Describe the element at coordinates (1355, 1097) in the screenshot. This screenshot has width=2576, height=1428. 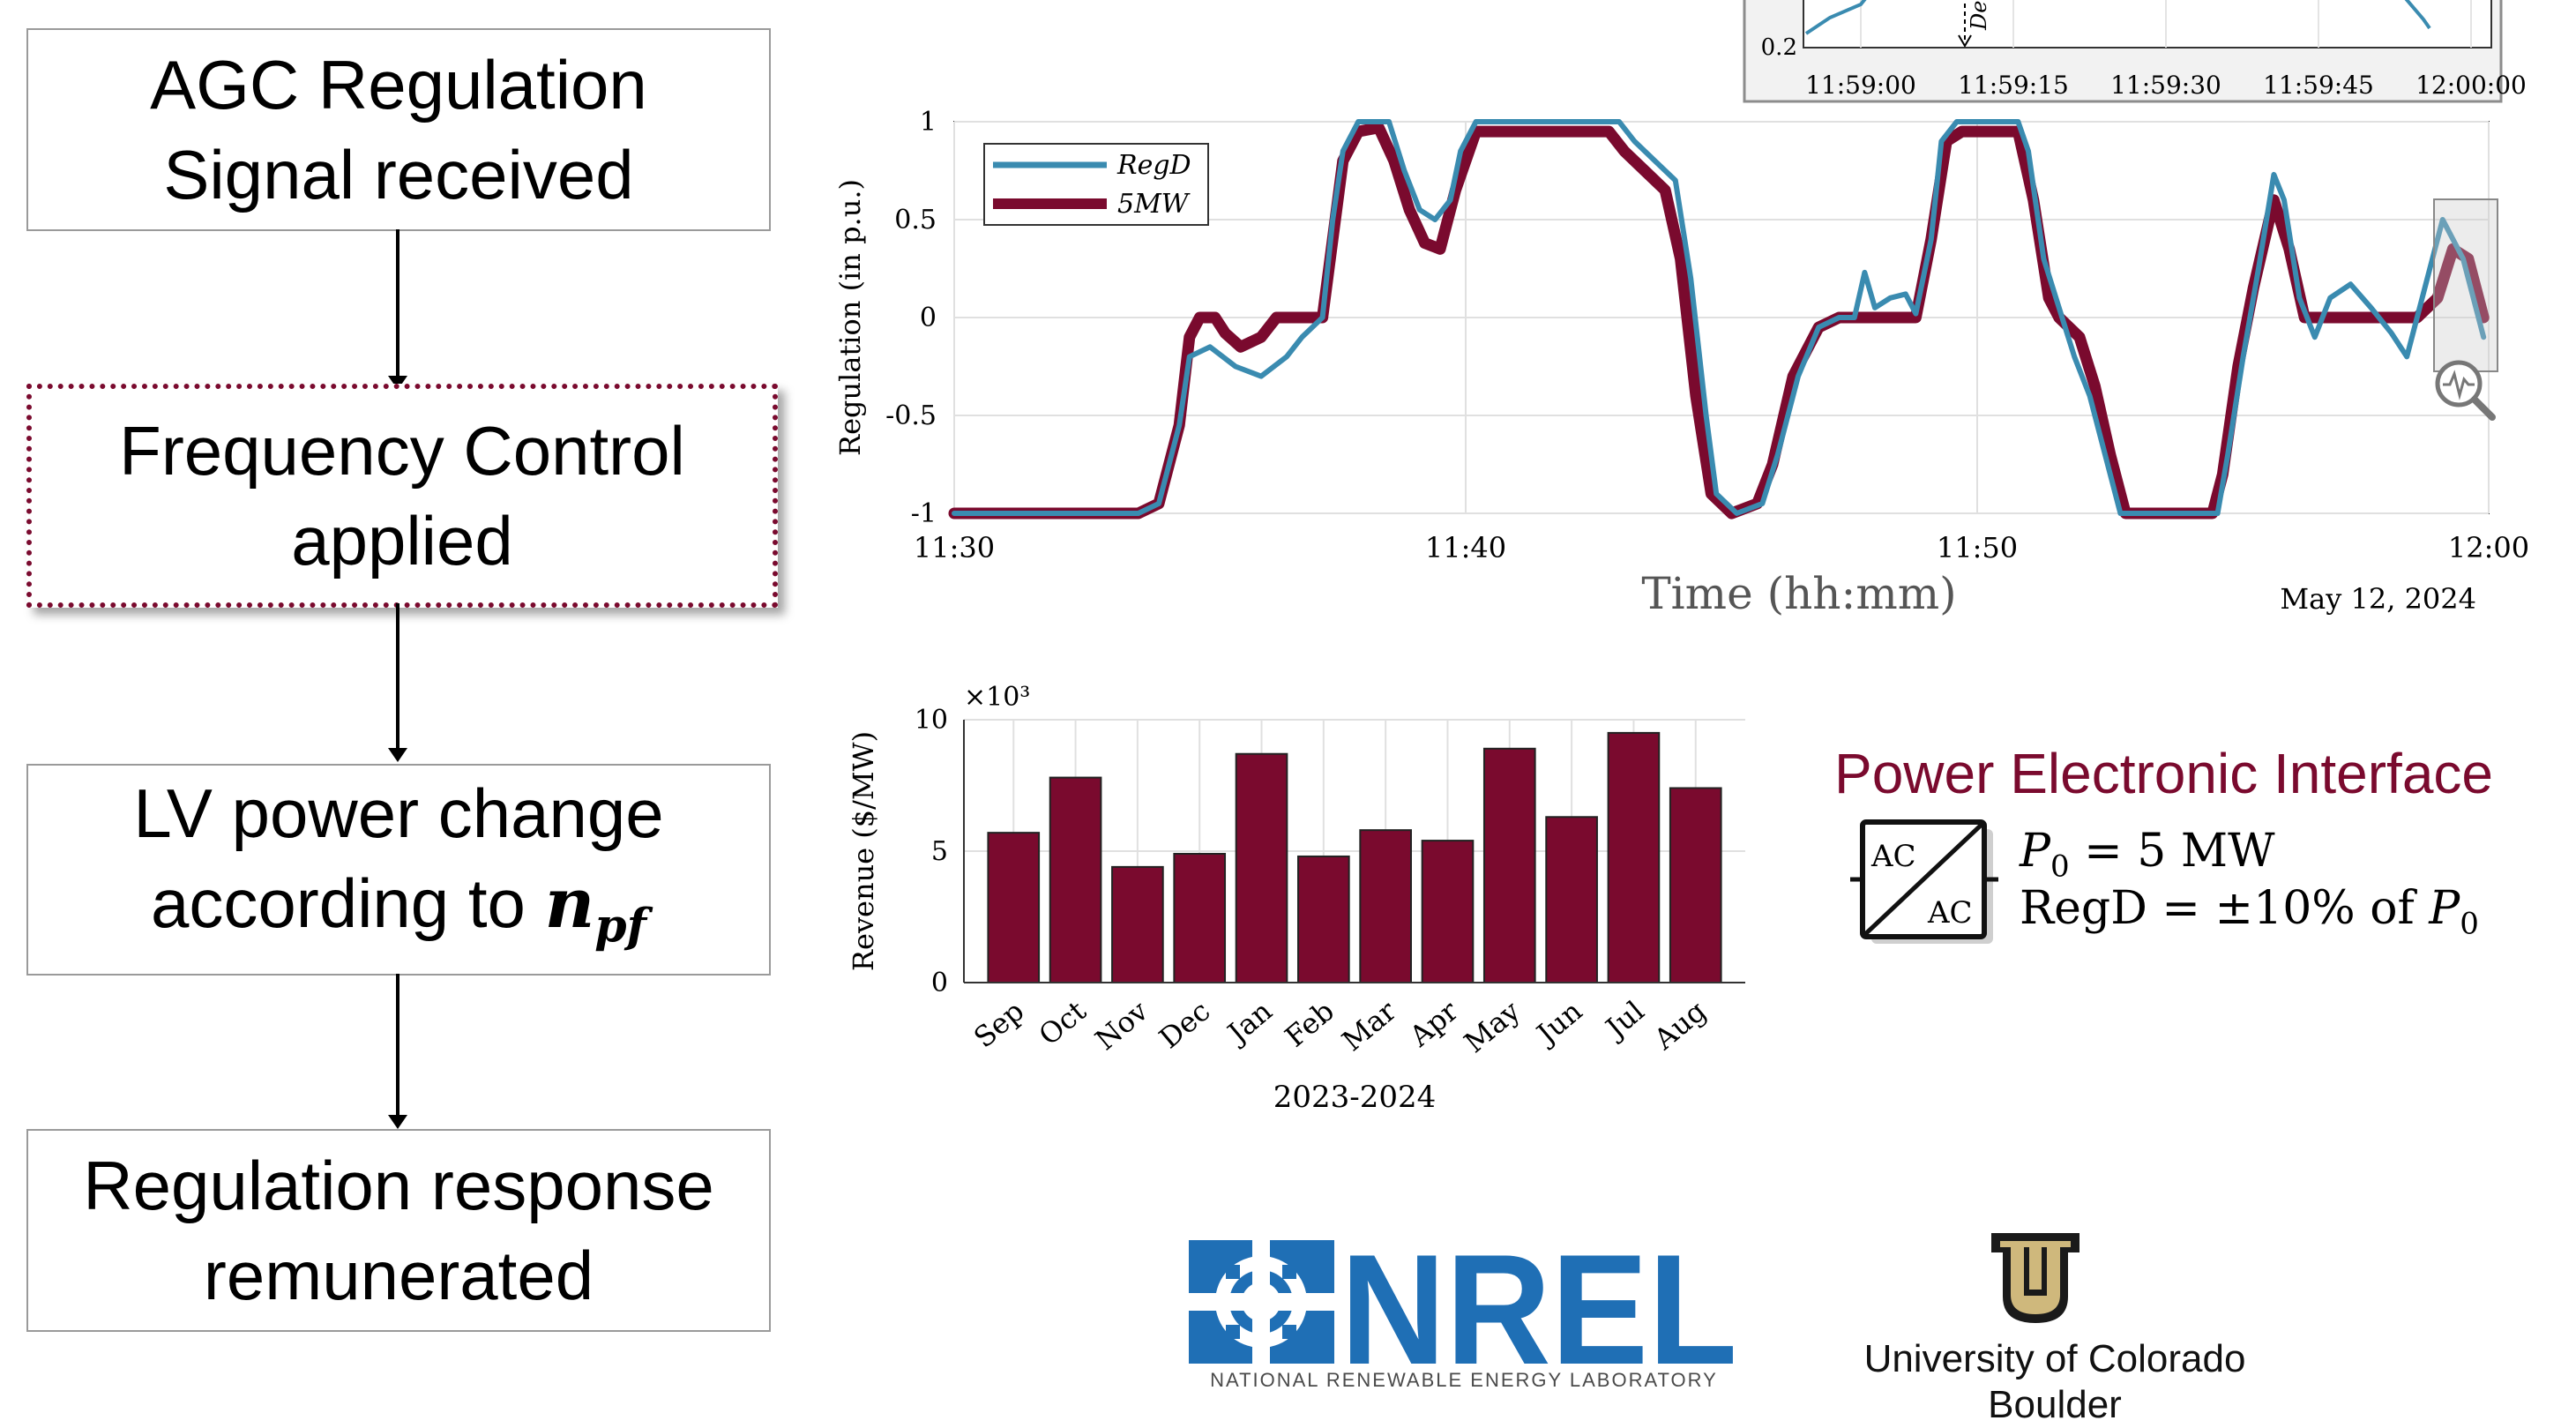
I see `bar-chart-xlabel: 2023-2024` at that location.